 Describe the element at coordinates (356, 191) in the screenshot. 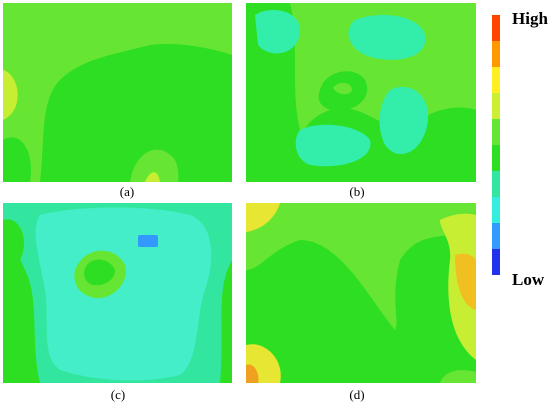

I see `panel-label: (b)` at that location.